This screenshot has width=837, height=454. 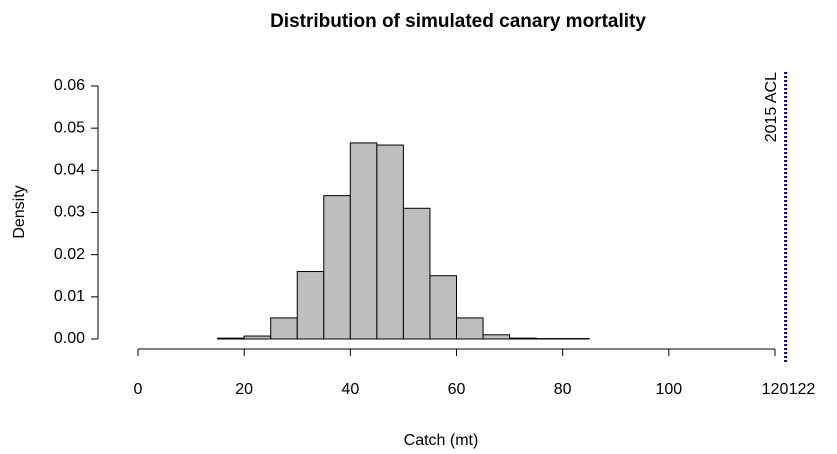 I want to click on x-axis-label: Catch (mt), so click(x=441, y=440).